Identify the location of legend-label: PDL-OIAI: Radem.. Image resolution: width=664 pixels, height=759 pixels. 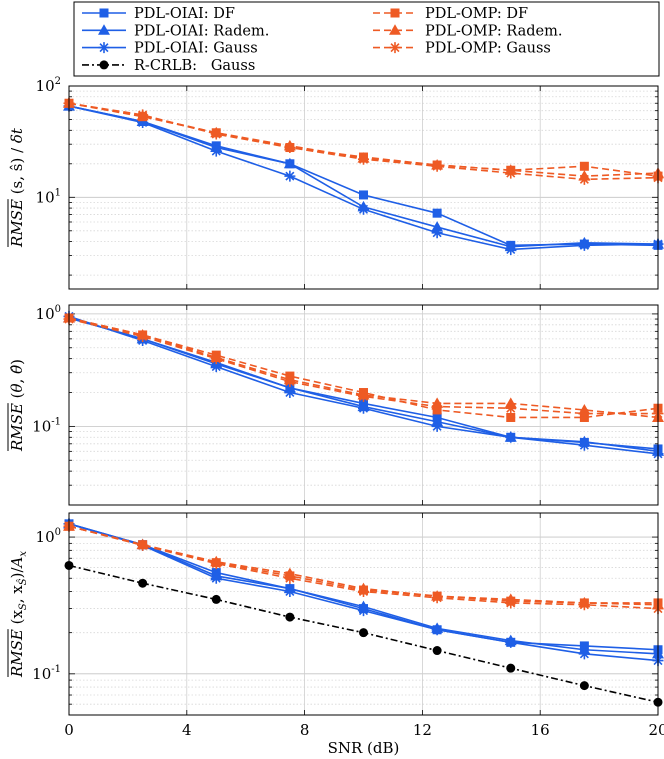
(201, 31).